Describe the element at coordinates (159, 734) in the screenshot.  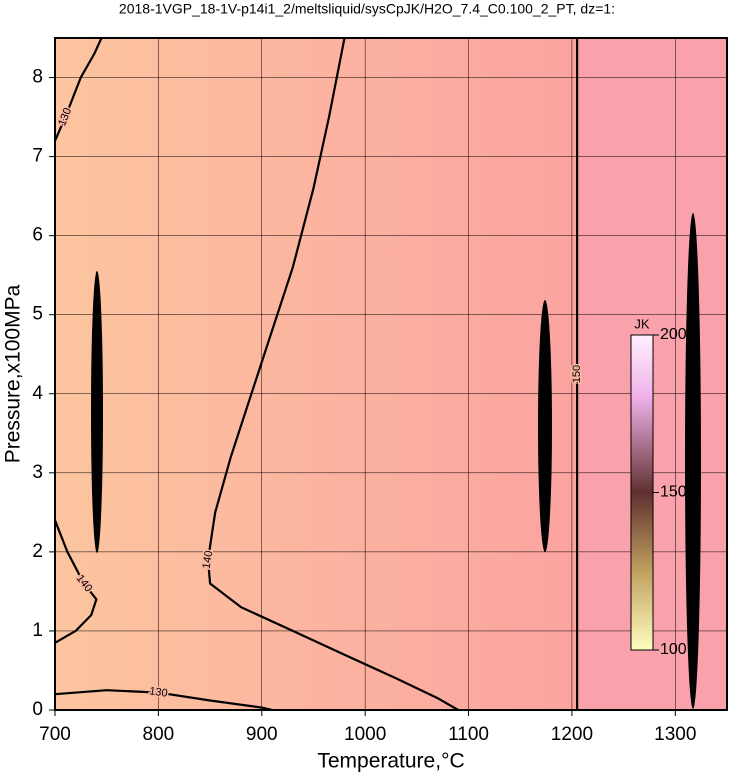
I see `x-tick-label: 800` at that location.